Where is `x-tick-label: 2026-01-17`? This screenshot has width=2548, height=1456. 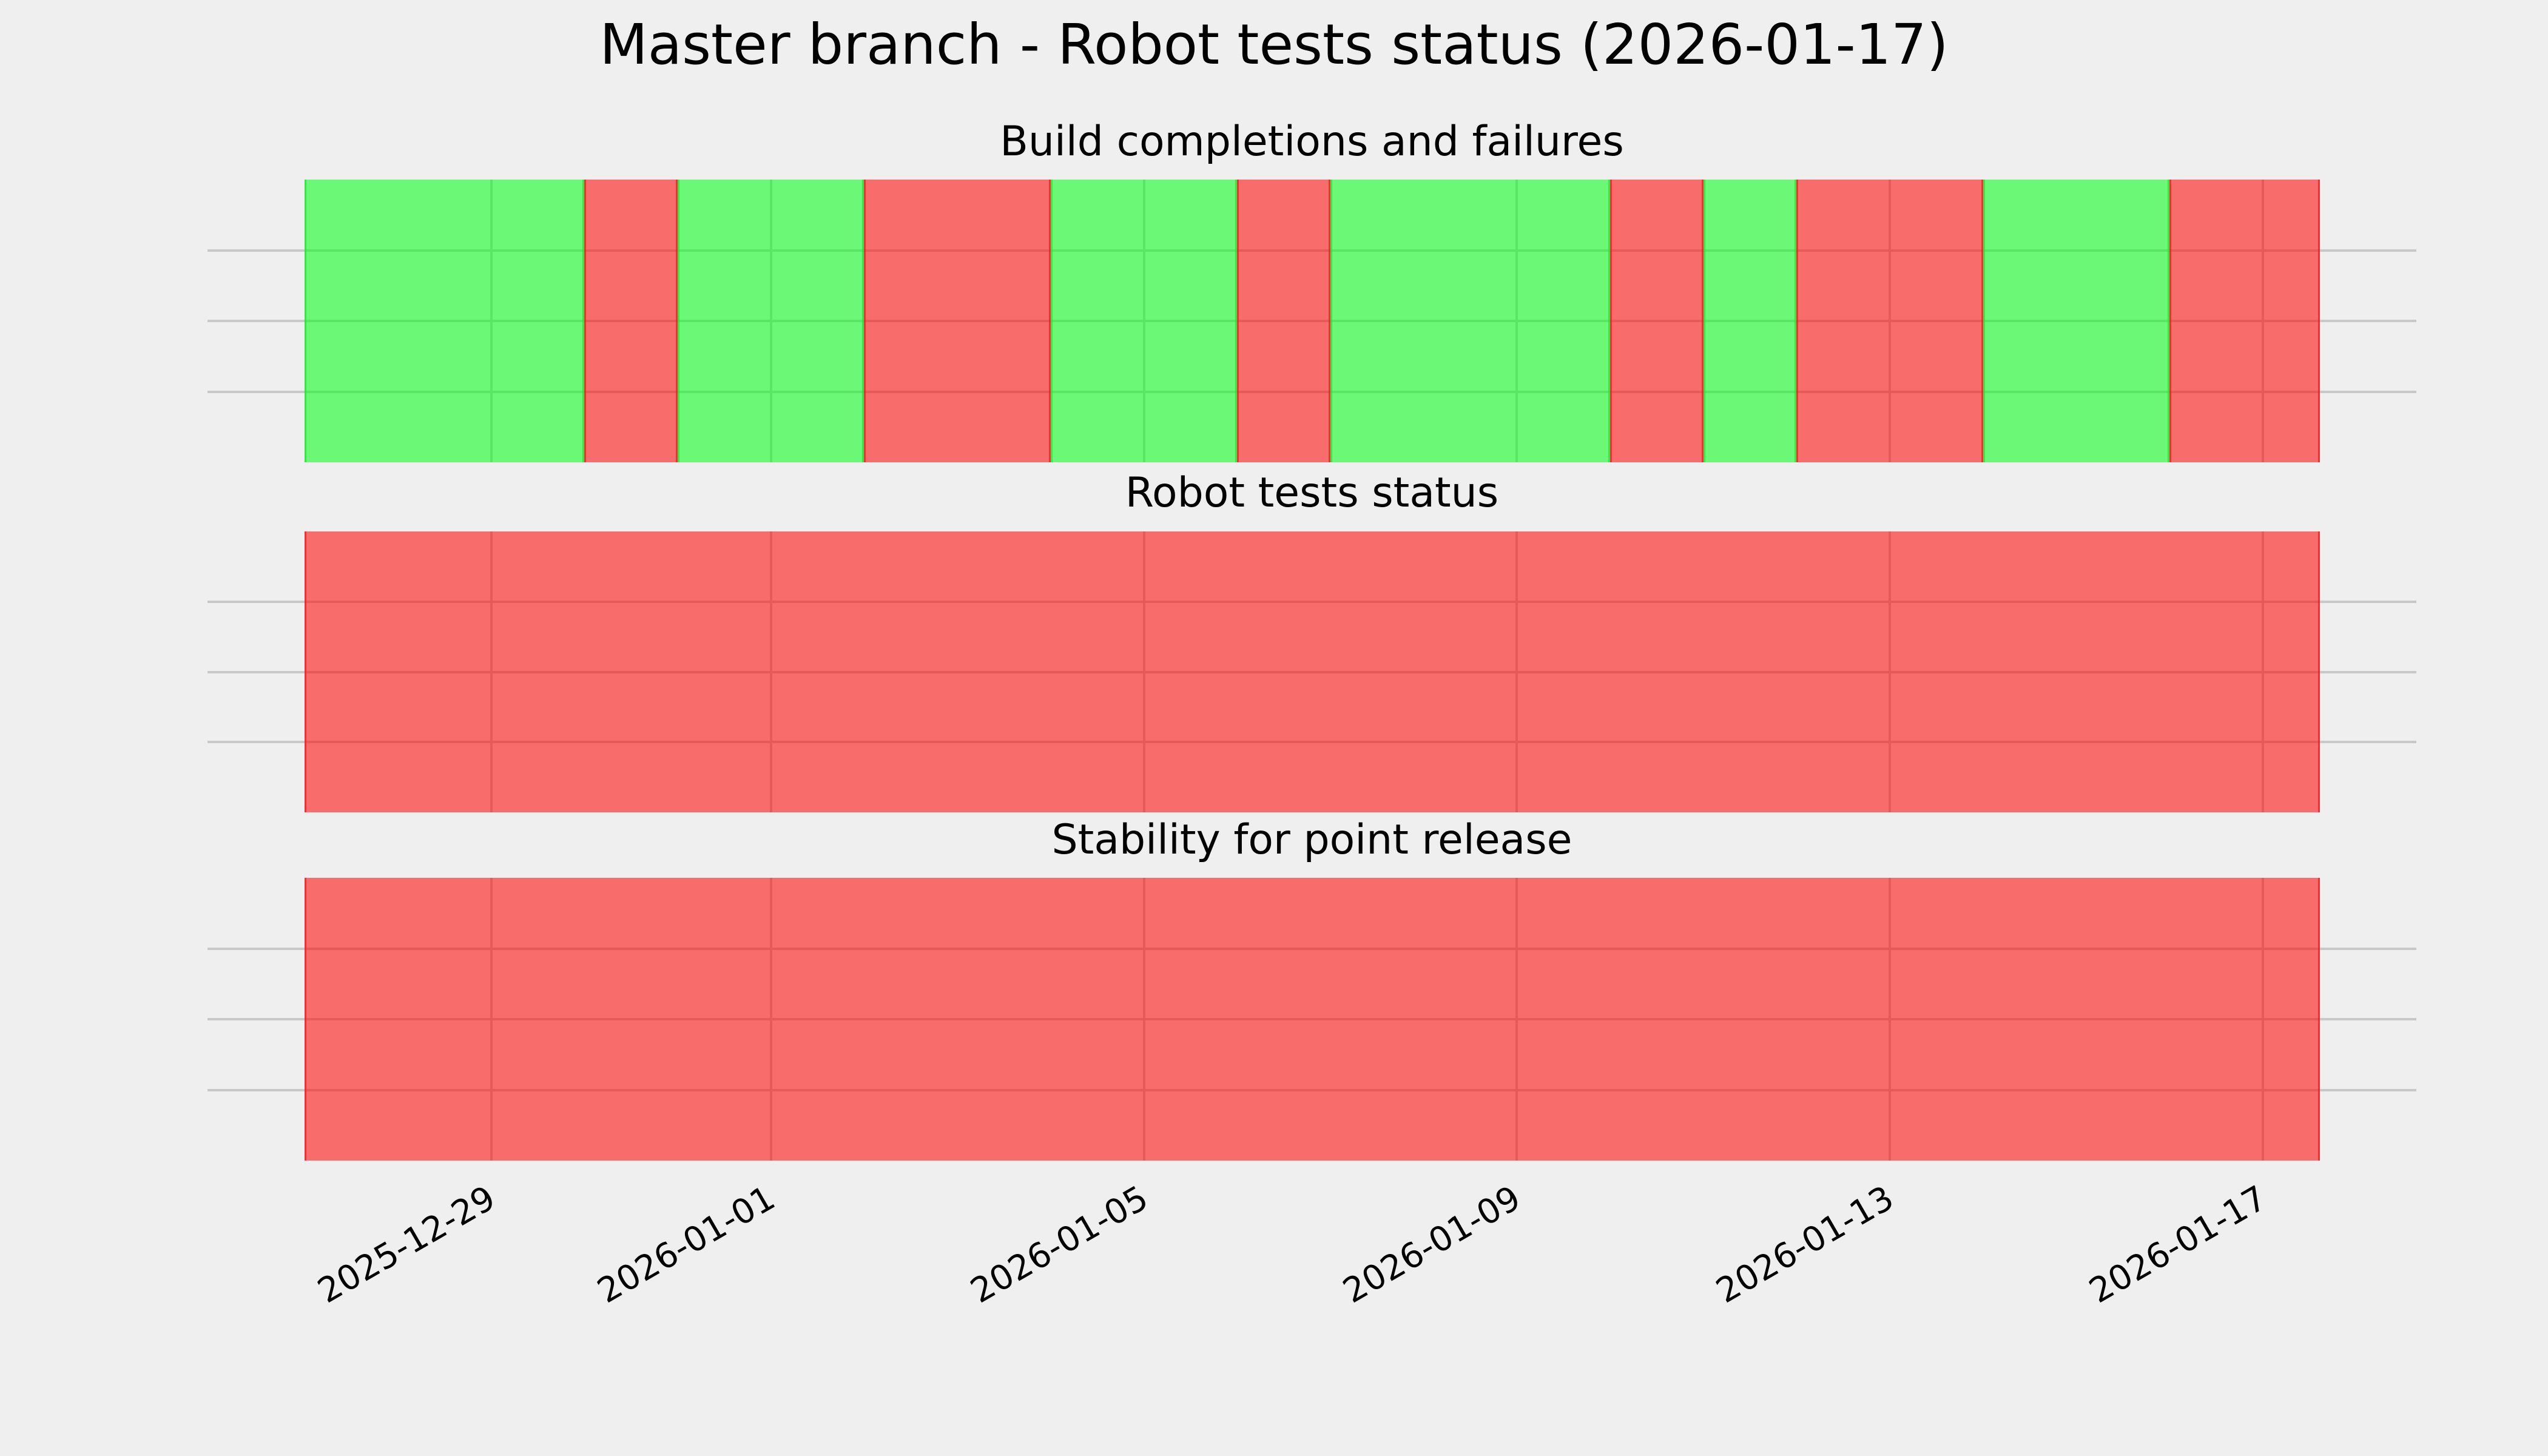
x-tick-label: 2026-01-17 is located at coordinates (2178, 1245).